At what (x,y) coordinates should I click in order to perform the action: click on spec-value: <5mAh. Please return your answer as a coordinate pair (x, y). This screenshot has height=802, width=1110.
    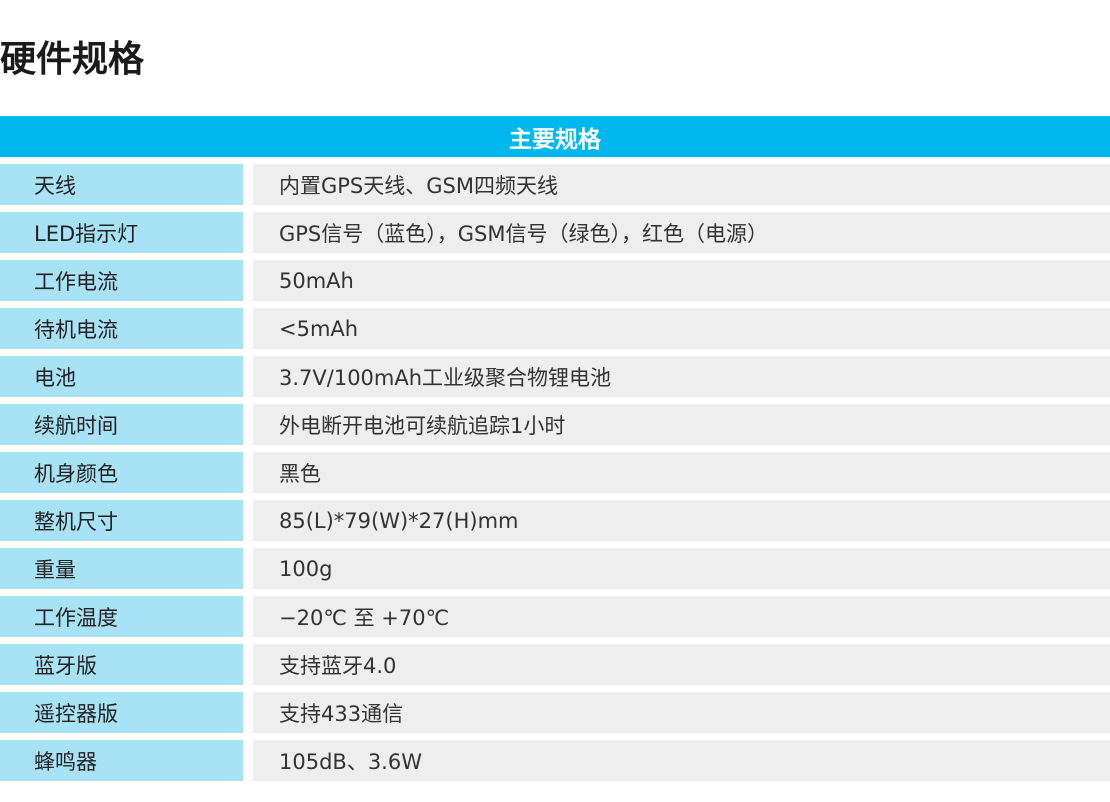
    Looking at the image, I should click on (681, 328).